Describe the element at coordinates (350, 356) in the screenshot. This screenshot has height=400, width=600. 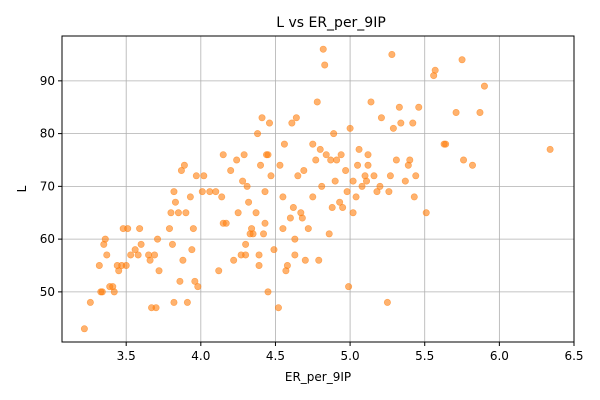
I see `x-tick-label: 5.0` at that location.